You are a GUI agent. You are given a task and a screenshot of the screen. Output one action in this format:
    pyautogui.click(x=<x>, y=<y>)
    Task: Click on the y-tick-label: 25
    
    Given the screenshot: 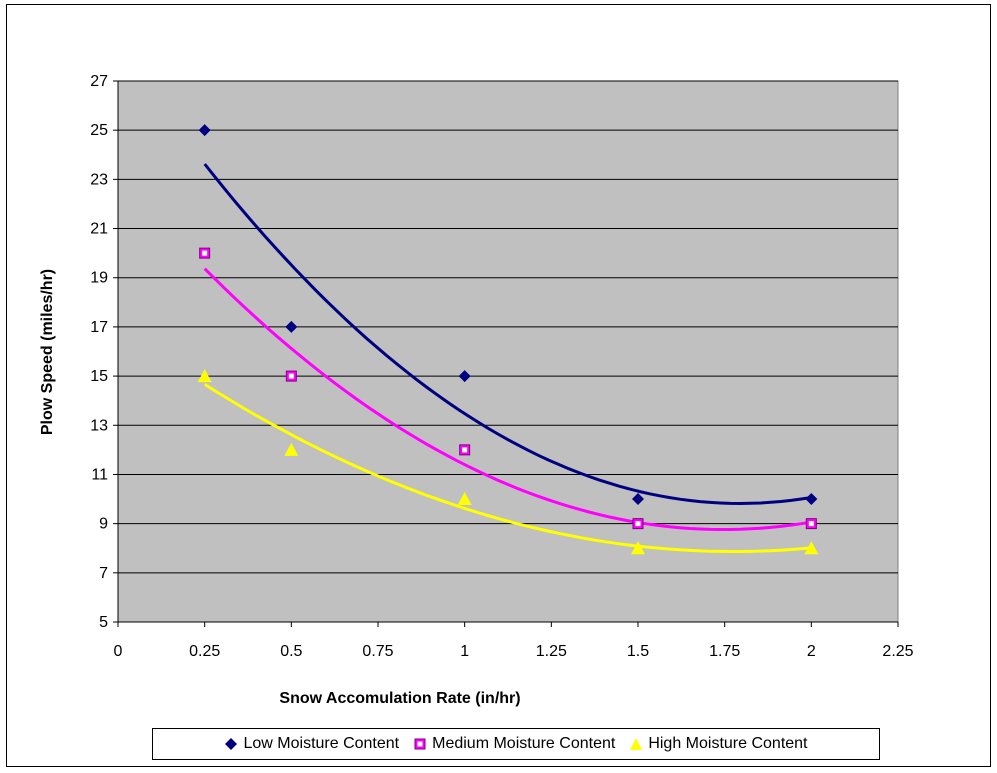 What is the action you would take?
    pyautogui.click(x=99, y=130)
    